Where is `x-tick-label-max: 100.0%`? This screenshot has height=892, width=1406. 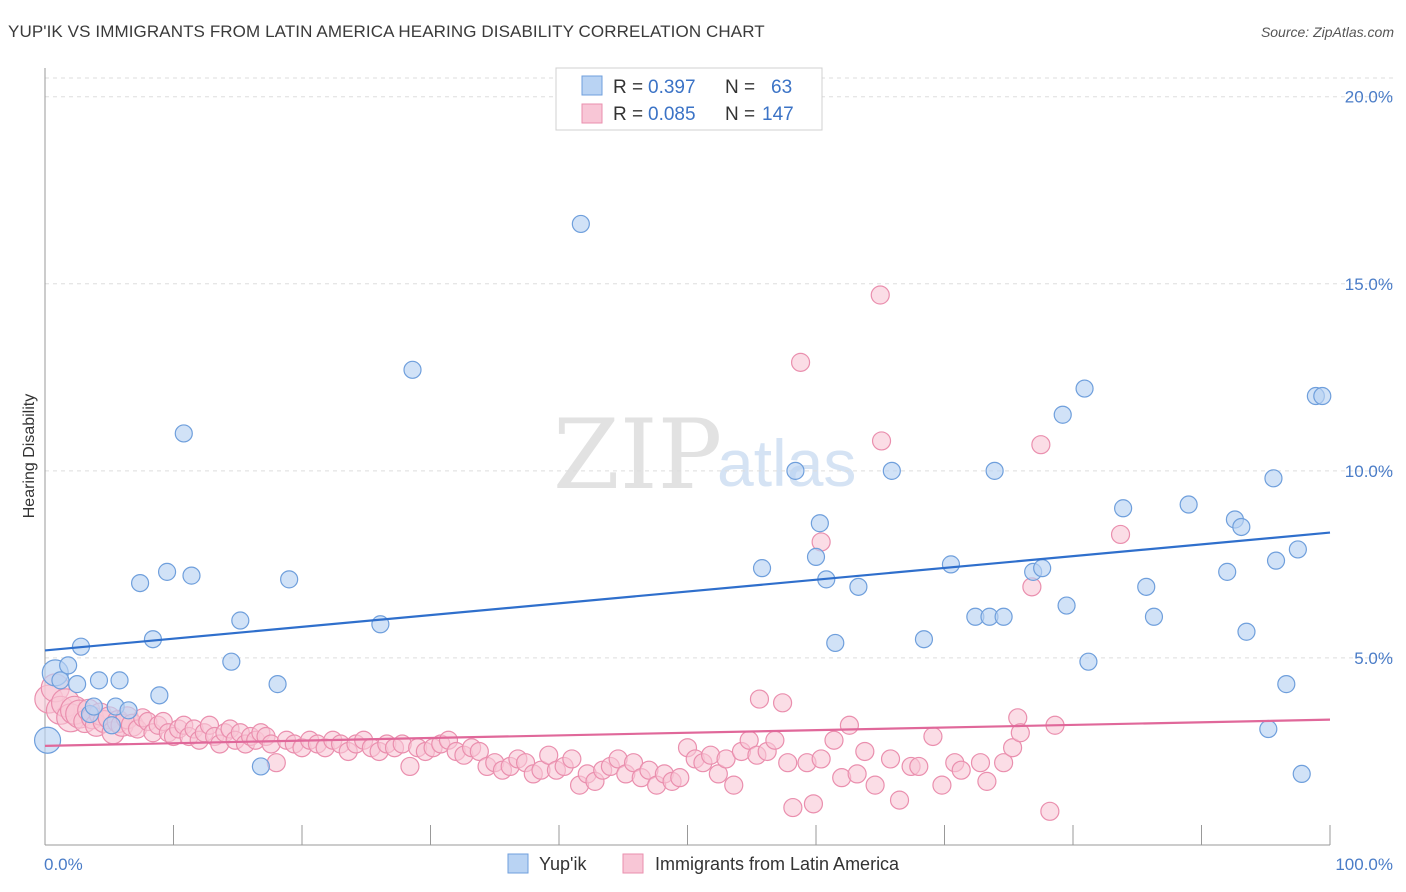 x-tick-label-max: 100.0% is located at coordinates (1364, 864).